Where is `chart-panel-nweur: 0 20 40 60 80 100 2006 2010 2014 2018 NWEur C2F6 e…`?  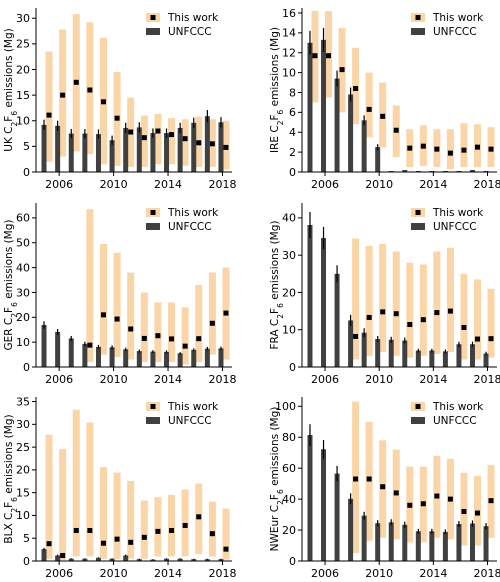 chart-panel-nweur: 0 20 40 60 80 100 2006 2010 2014 2018 NWEur C2F6 e… is located at coordinates (384, 488).